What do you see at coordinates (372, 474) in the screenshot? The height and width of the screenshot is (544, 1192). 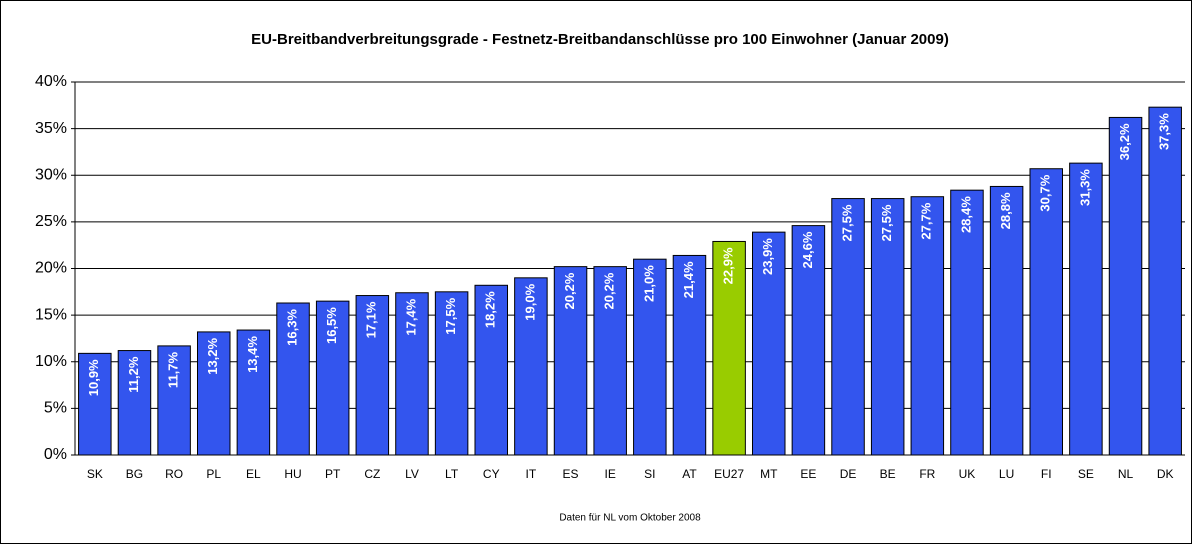 I see `x-tick-label: CZ` at bounding box center [372, 474].